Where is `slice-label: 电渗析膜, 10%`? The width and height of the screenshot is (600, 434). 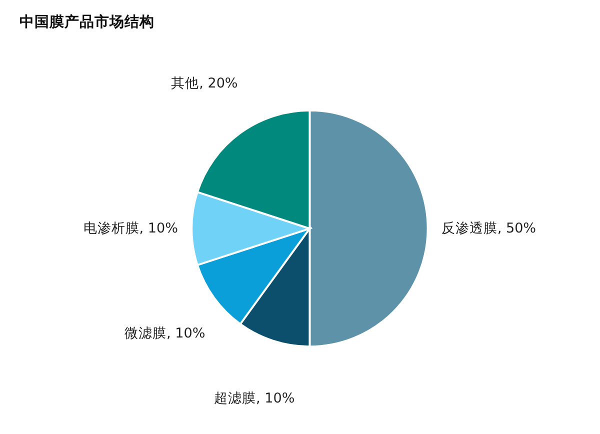 slice-label: 电渗析膜, 10% is located at coordinates (130, 228).